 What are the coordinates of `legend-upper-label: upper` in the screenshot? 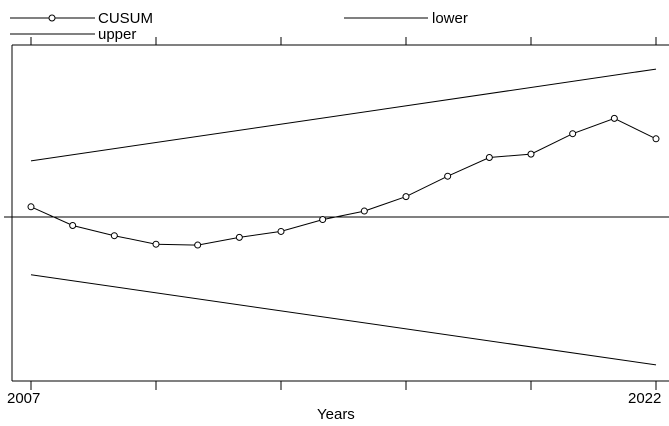 It's located at (117, 34).